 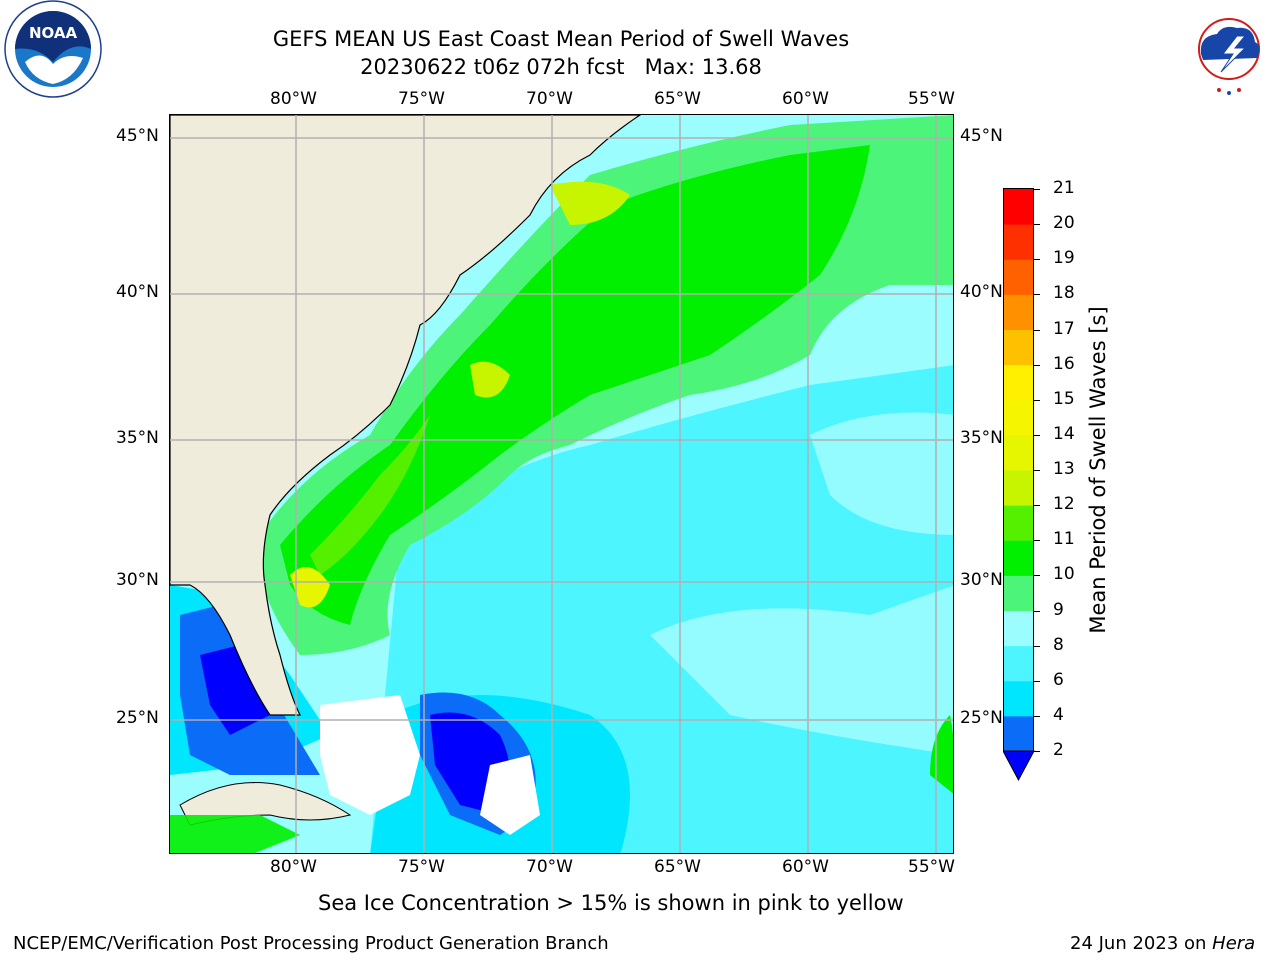 I want to click on colorbar-tick-label: 16, so click(x=1064, y=363).